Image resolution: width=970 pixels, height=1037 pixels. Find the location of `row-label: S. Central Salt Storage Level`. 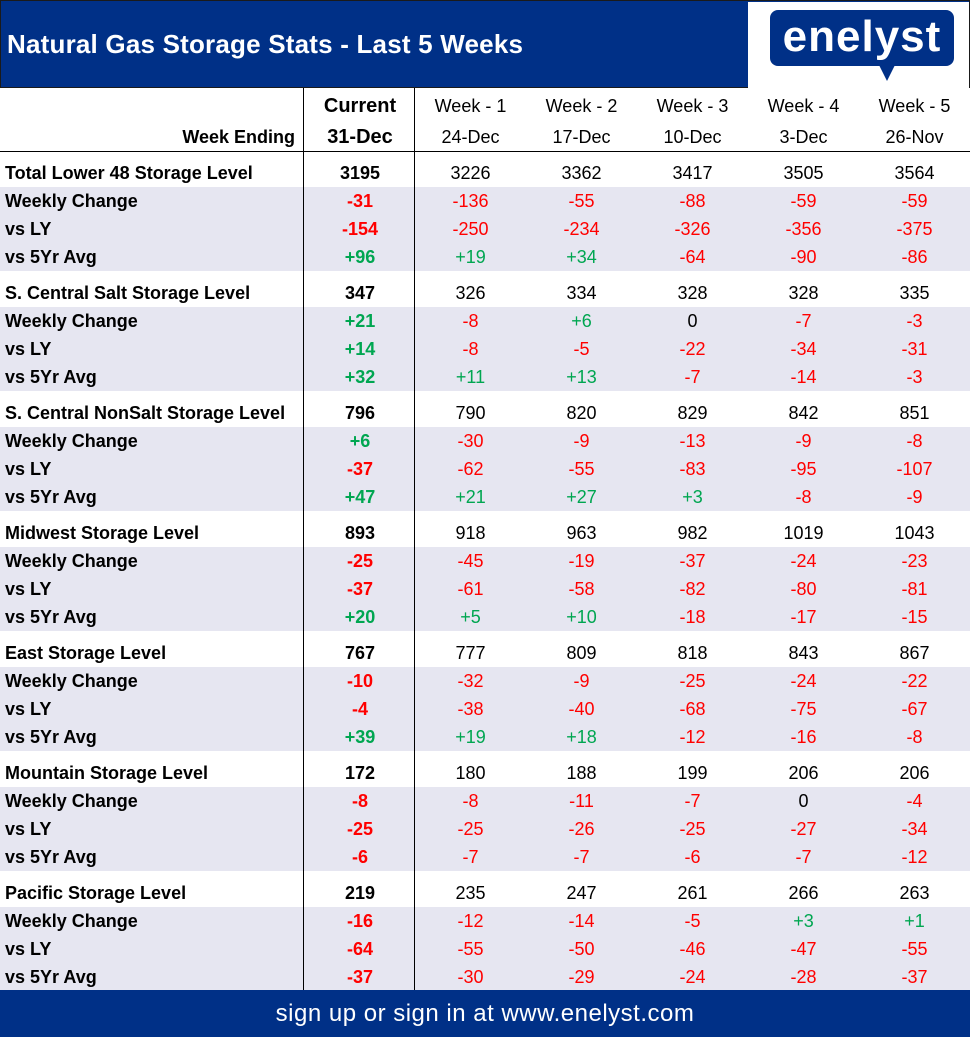

row-label: S. Central Salt Storage Level is located at coordinates (128, 293).